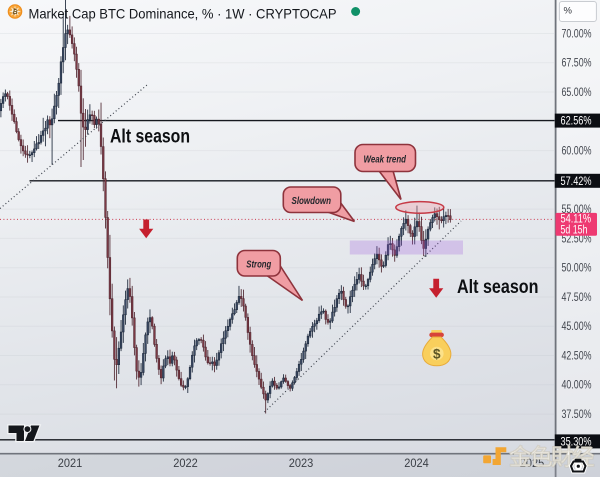 Image resolution: width=600 pixels, height=482 pixels. I want to click on svg-text: 2022, so click(185, 463).